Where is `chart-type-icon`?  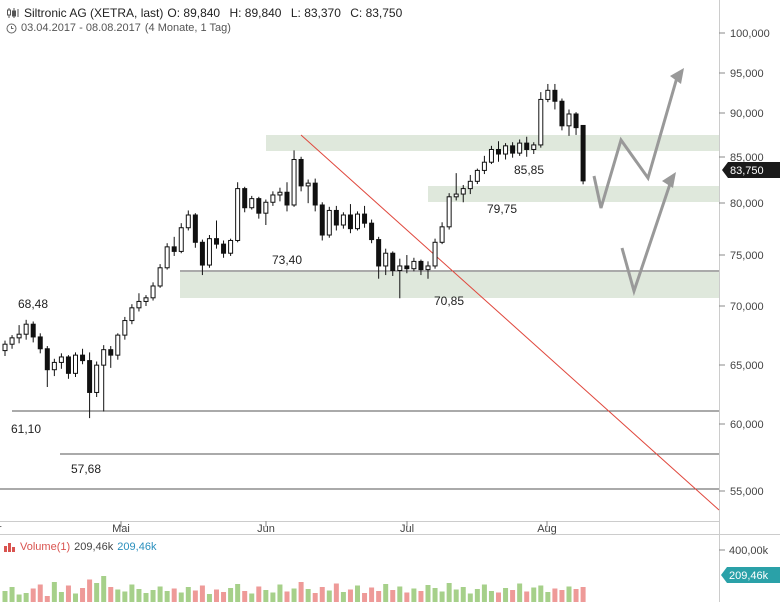 chart-type-icon is located at coordinates (13, 13).